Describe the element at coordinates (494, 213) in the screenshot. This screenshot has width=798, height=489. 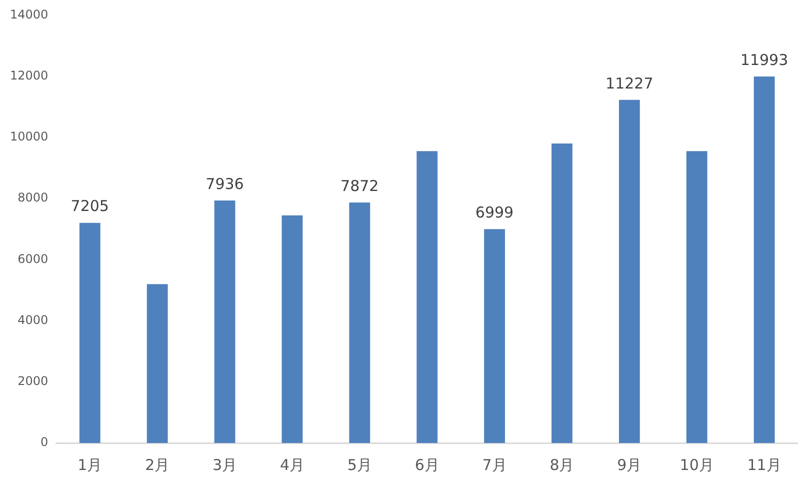
I see `data-label: 6999` at that location.